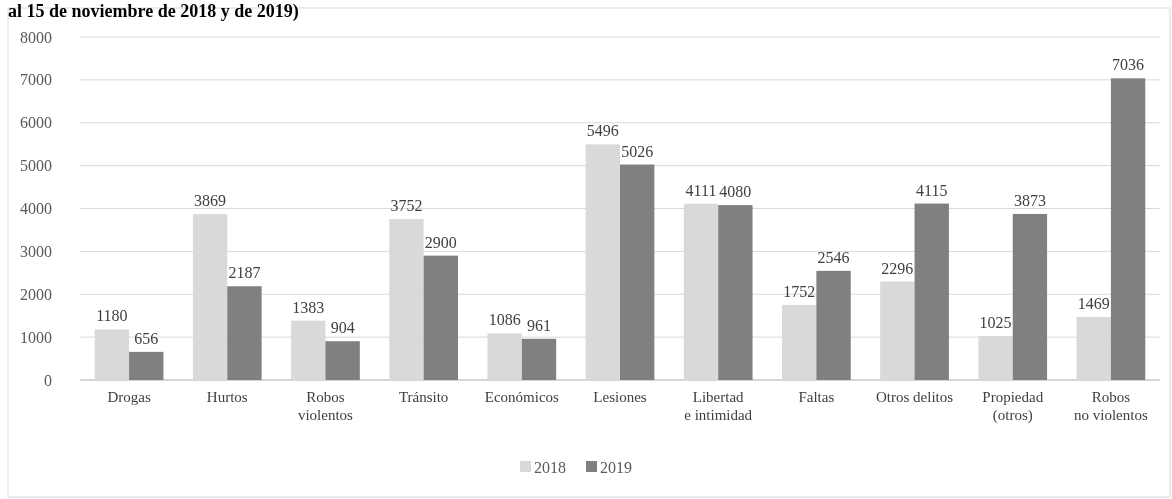 The image size is (1172, 499). I want to click on x-tick-label: Económicos, so click(522, 397).